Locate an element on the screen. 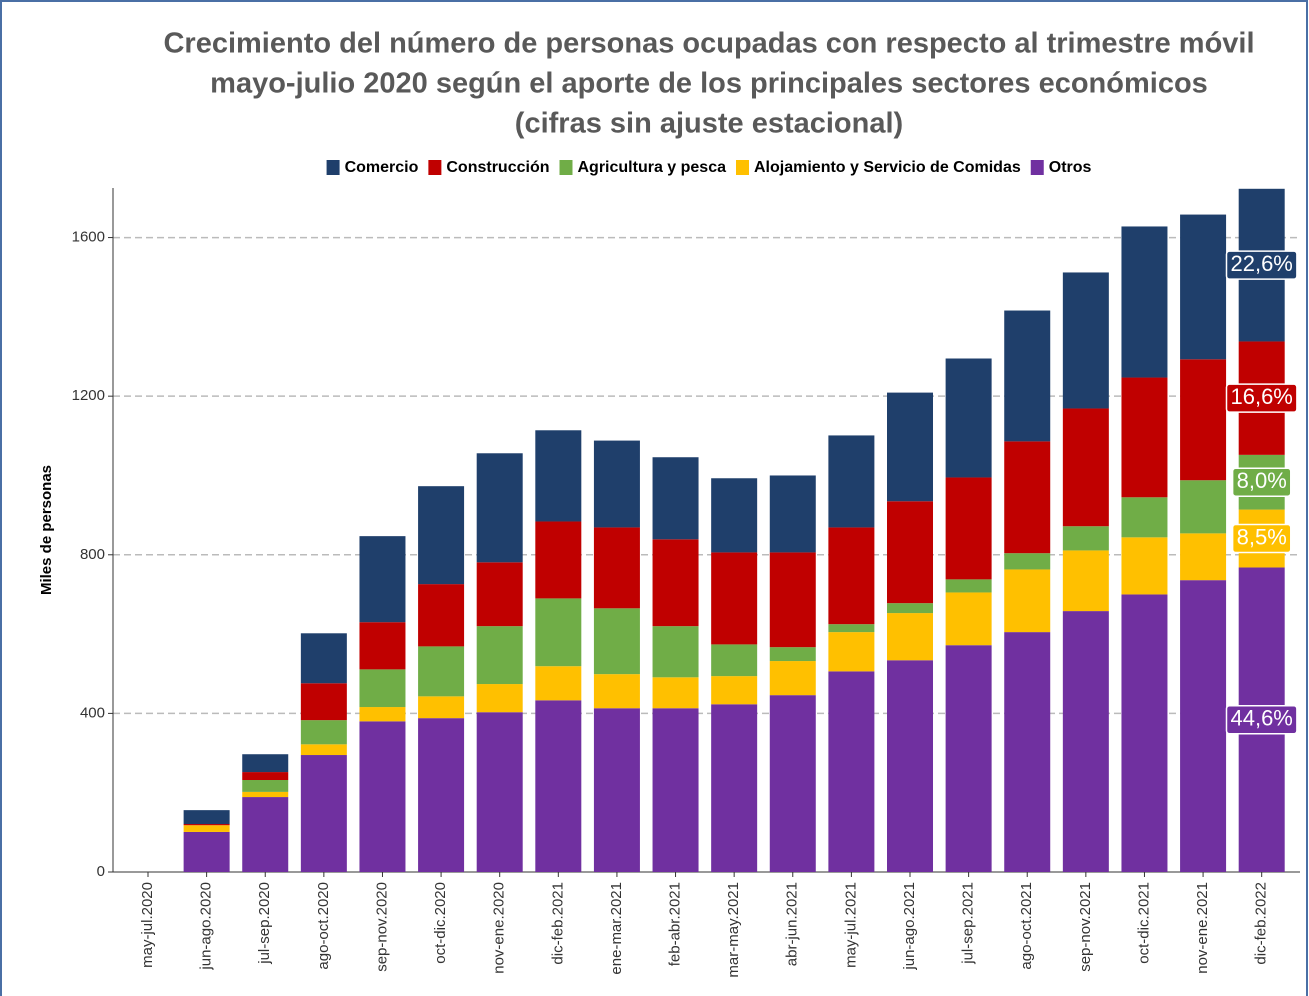 Image resolution: width=1309 pixels, height=996 pixels. x-tick-label: dic-feb.2022 is located at coordinates (1261, 923).